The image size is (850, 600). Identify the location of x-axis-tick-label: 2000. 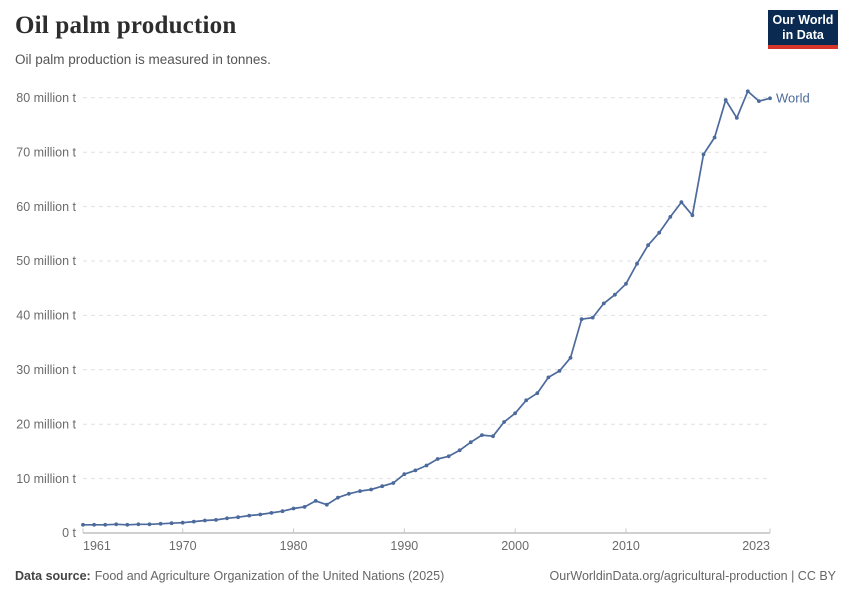
(515, 546).